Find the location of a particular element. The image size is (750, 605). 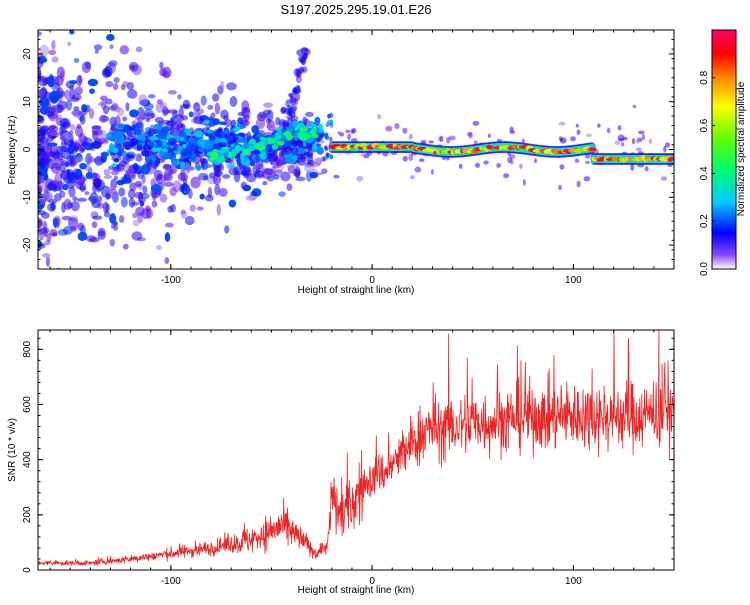

colorbar-gradient is located at coordinates (724, 149).